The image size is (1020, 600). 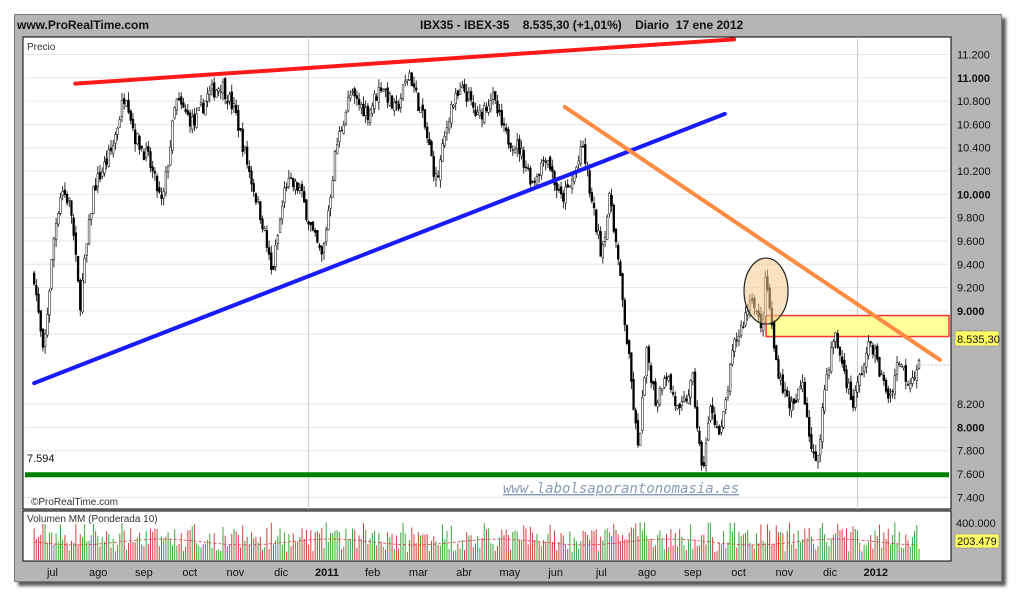 What do you see at coordinates (876, 573) in the screenshot?
I see `x-tick-label: 2012` at bounding box center [876, 573].